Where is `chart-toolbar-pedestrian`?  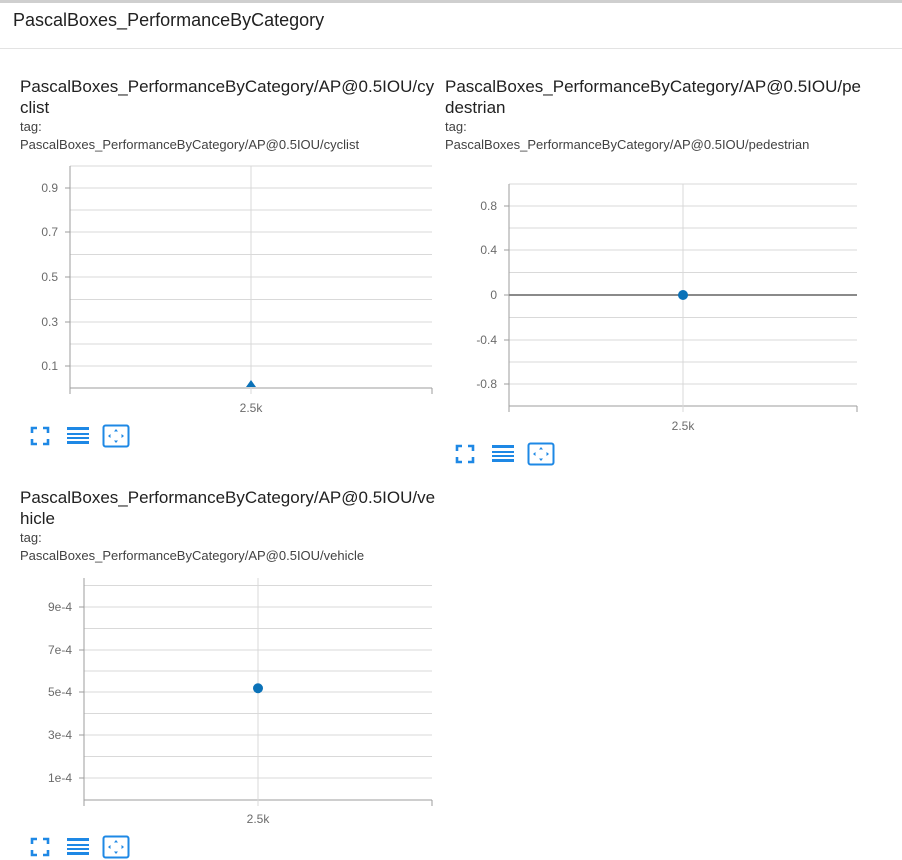
chart-toolbar-pedestrian is located at coordinates (503, 454).